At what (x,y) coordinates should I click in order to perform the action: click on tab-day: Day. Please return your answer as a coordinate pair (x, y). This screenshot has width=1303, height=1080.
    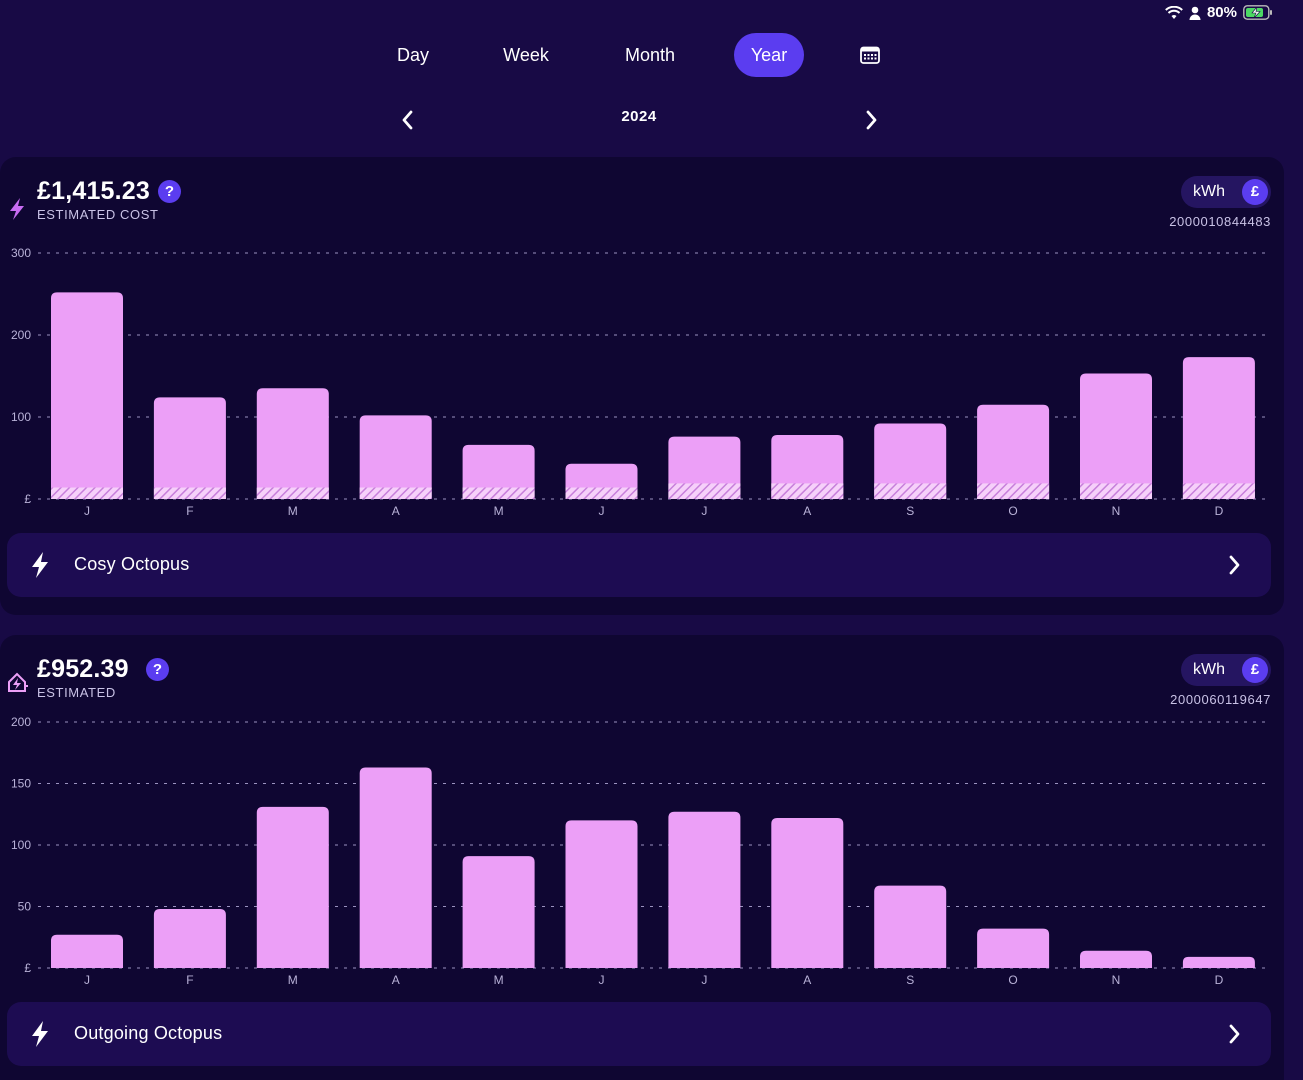
    Looking at the image, I should click on (412, 55).